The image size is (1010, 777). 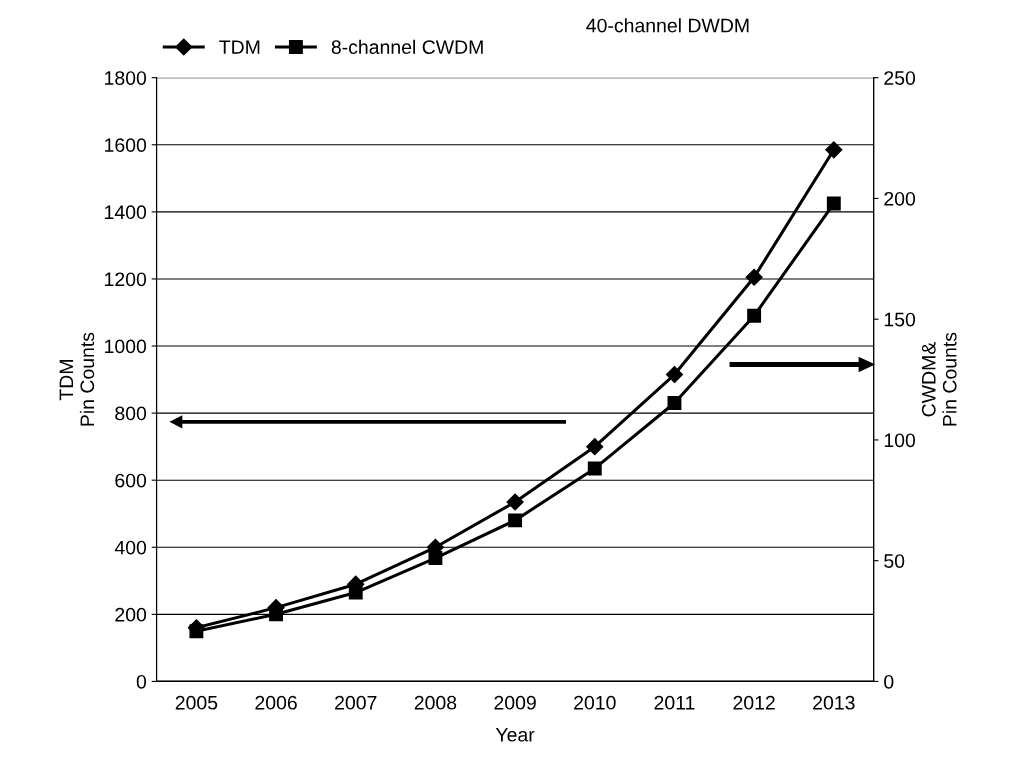 What do you see at coordinates (939, 379) in the screenshot?
I see `y2-axis-title: CWDM& Pin Counts` at bounding box center [939, 379].